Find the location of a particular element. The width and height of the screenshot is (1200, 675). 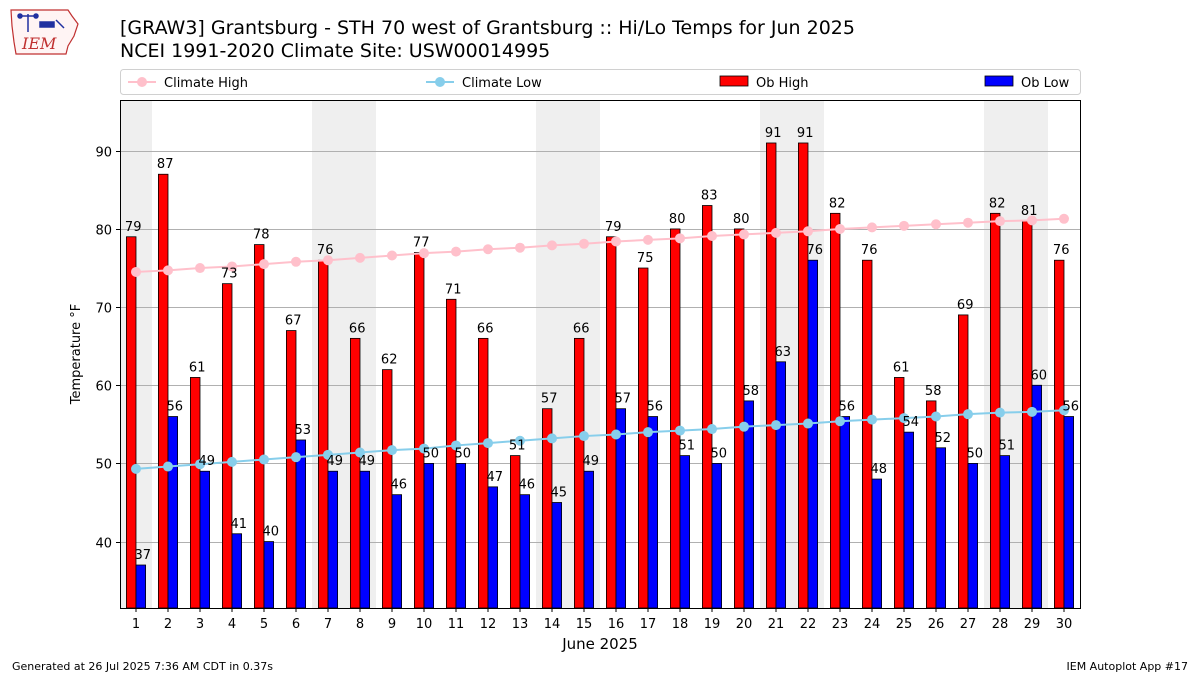

label-ob-low: 45 is located at coordinates (559, 492).